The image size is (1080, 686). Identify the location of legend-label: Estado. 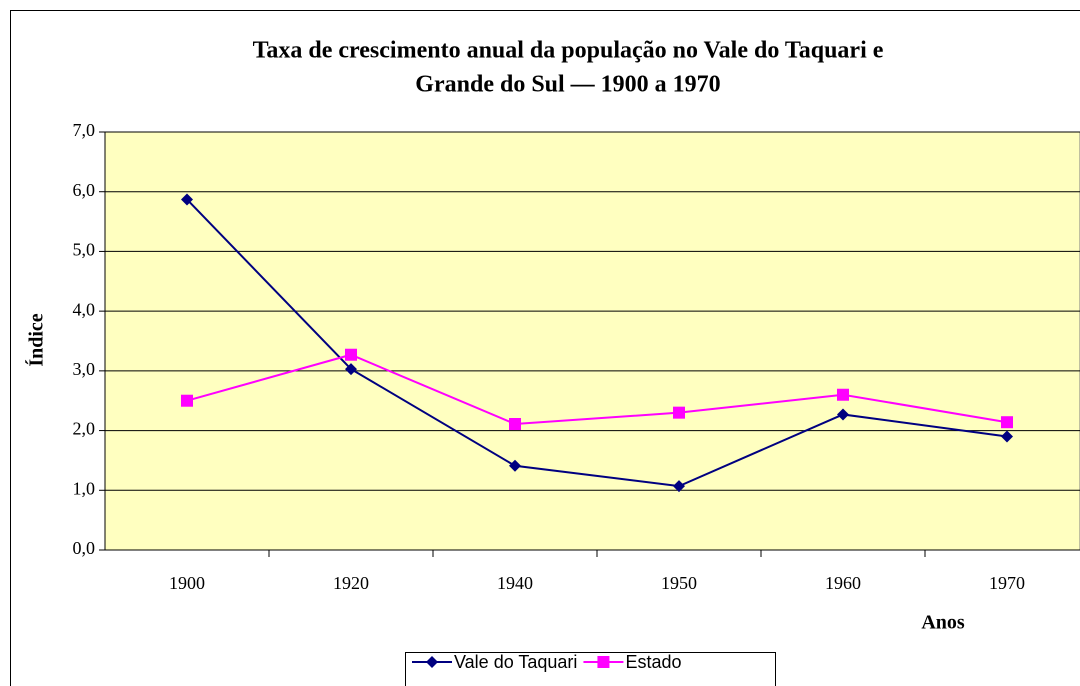
(653, 662).